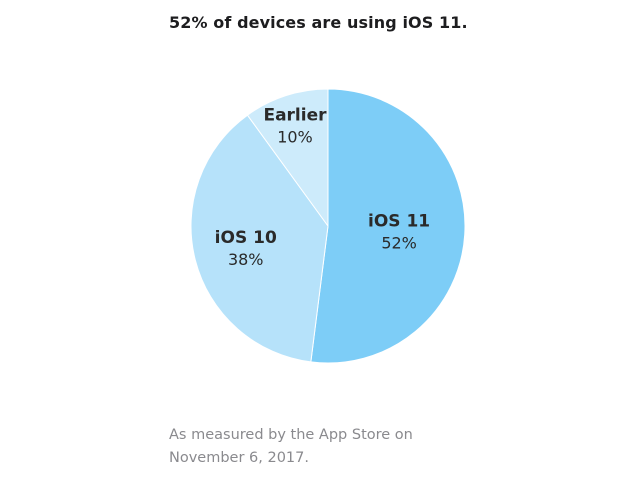  I want to click on pie-slice-earlier, so click(287, 158).